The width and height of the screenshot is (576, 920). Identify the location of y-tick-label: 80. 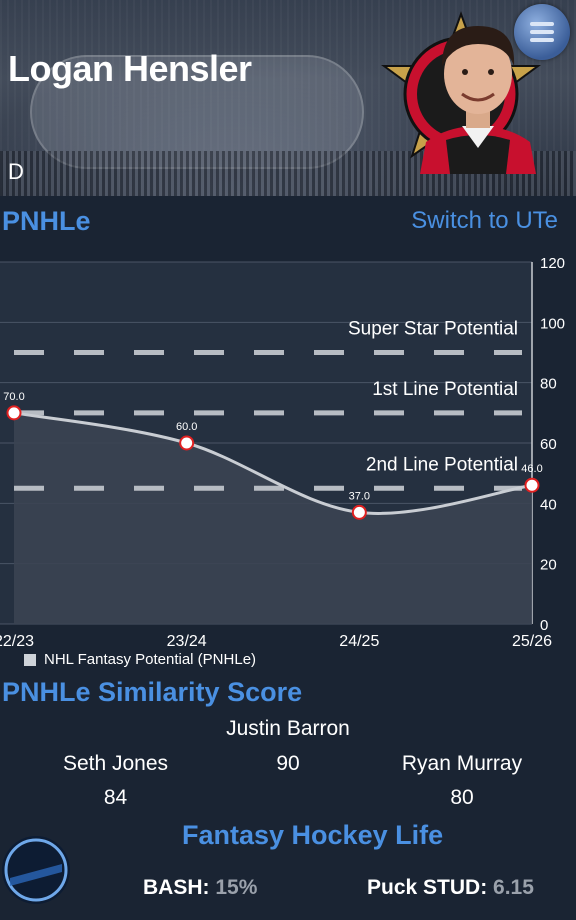
(548, 384).